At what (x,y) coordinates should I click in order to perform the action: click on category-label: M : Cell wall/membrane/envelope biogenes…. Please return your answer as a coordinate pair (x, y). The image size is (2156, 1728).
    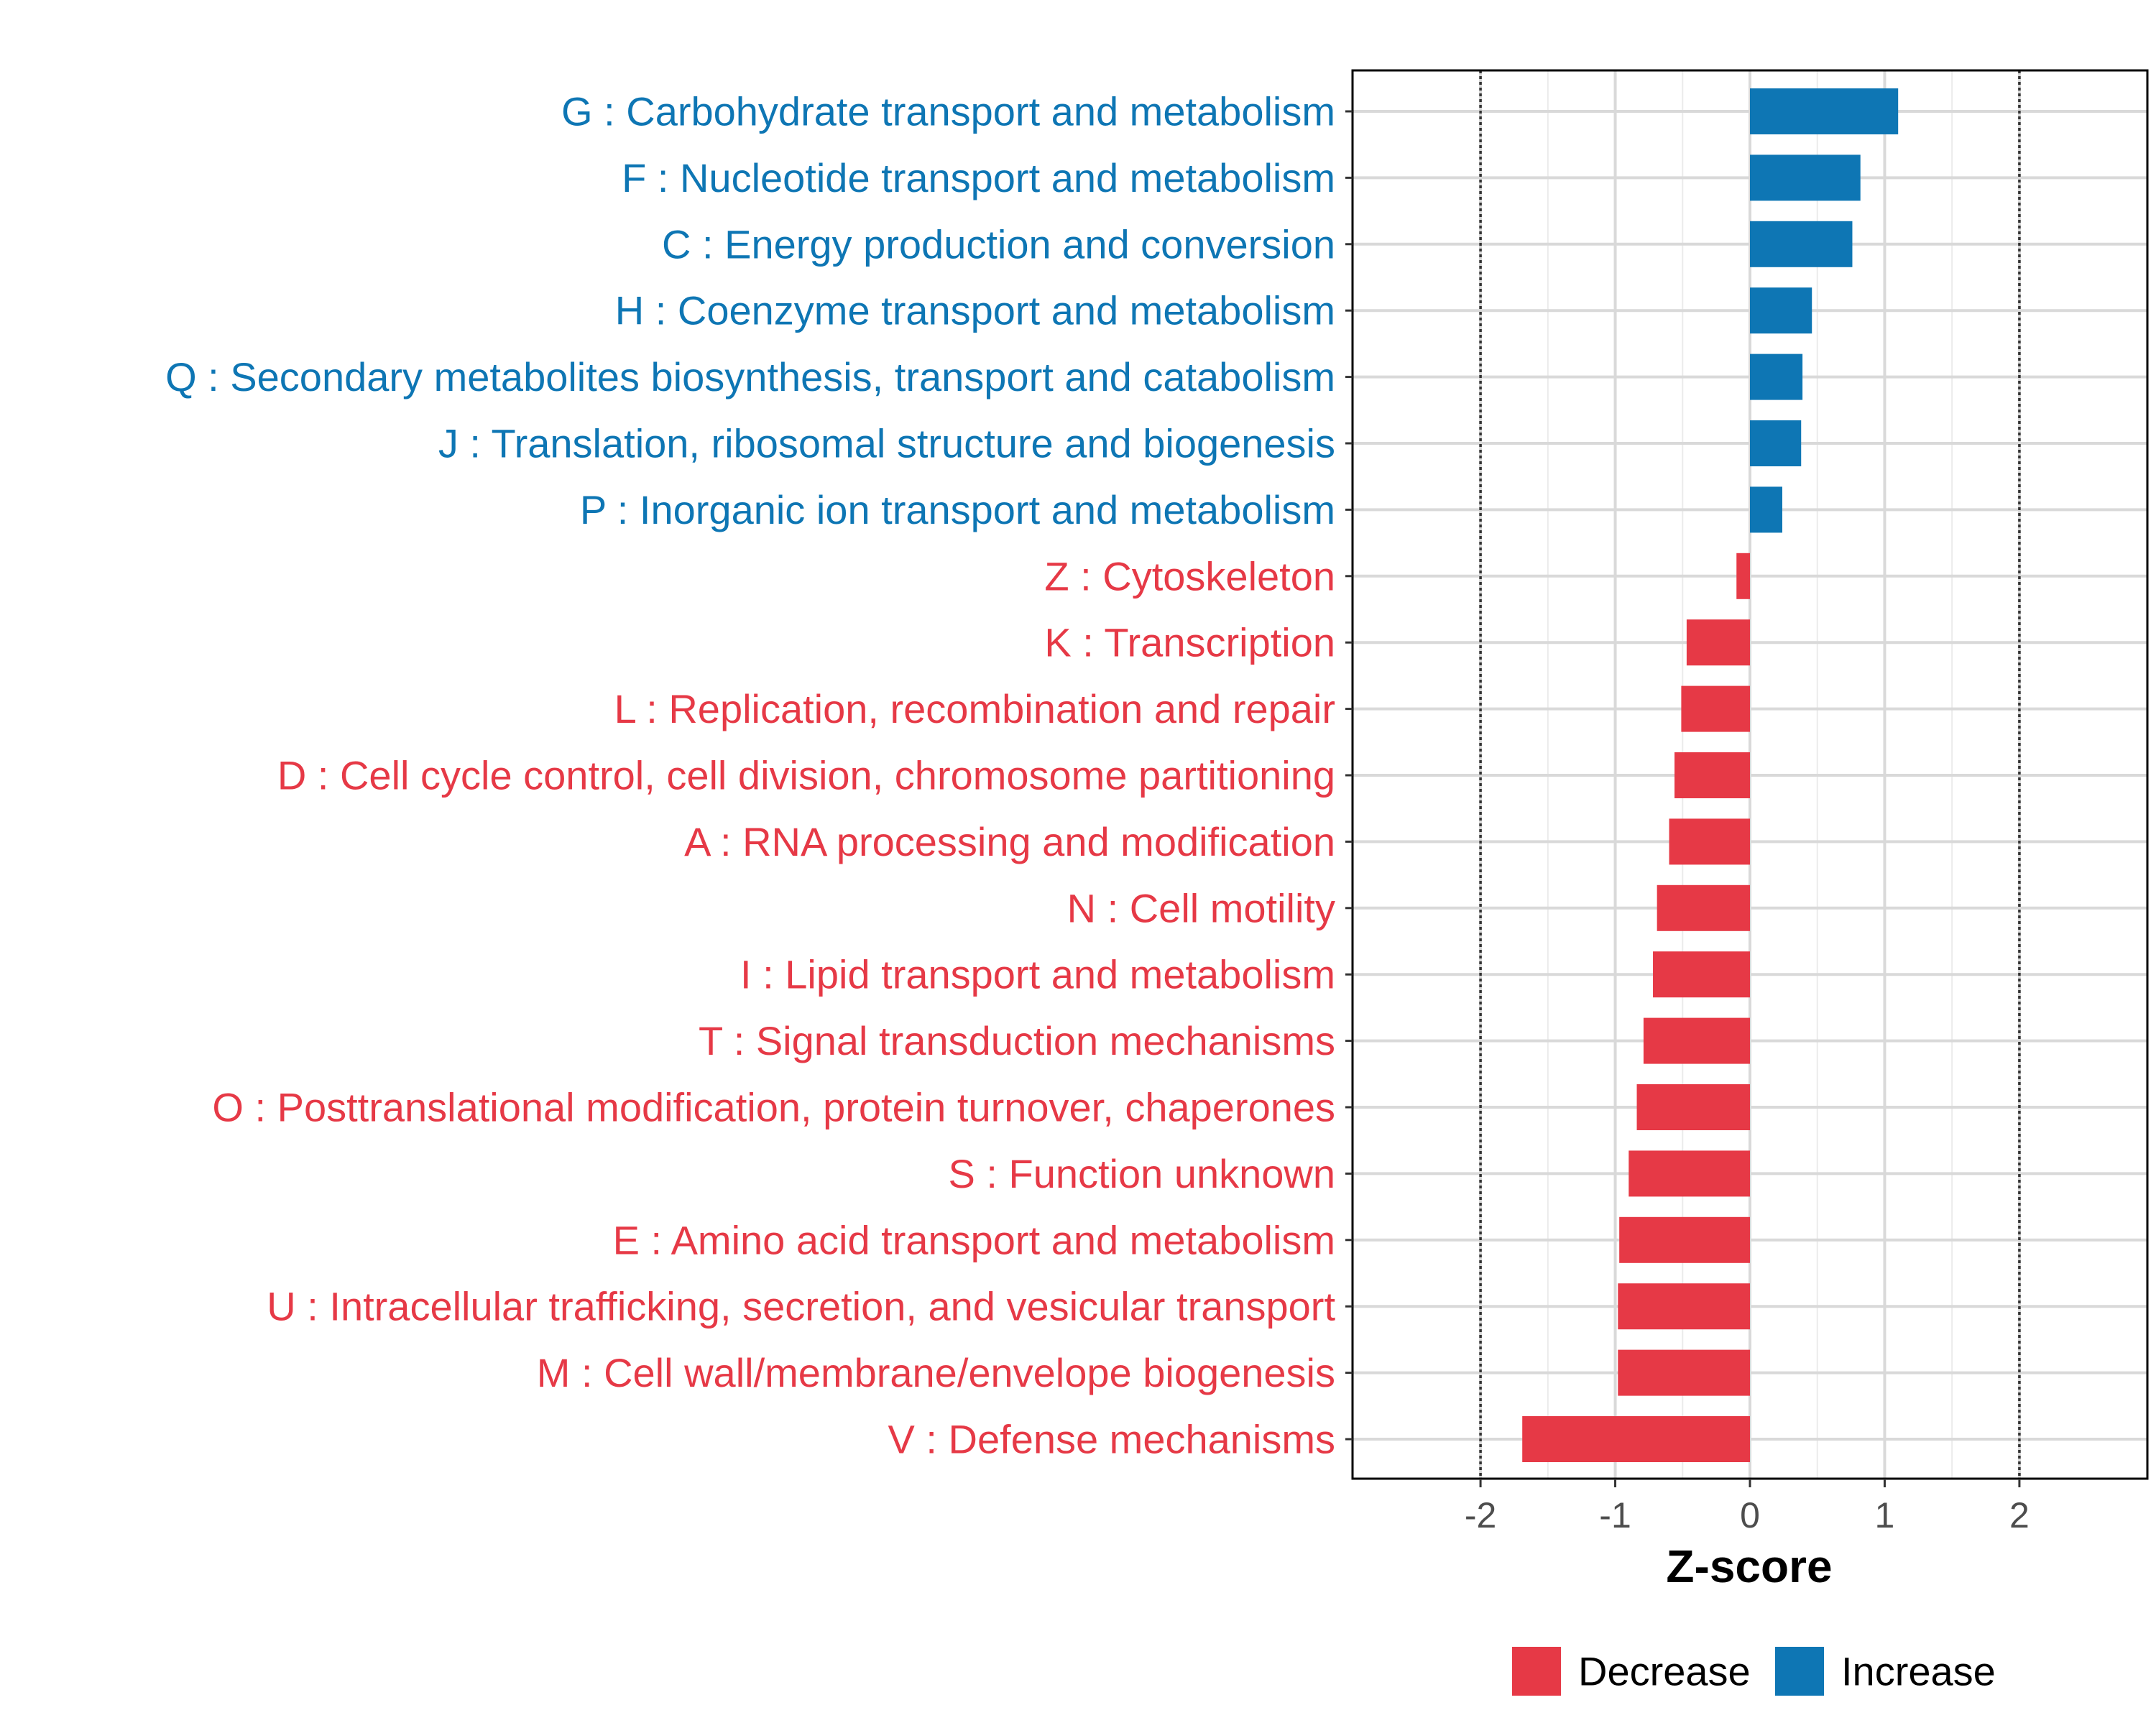
    Looking at the image, I should click on (936, 1373).